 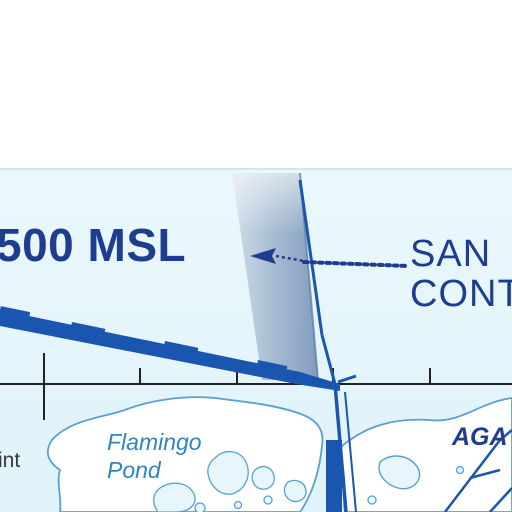 I want to click on class-boundary-vertical, so click(x=327, y=345).